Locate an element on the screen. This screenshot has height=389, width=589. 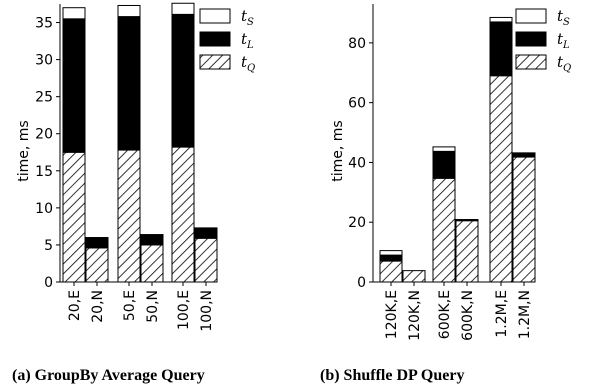
x-tick-label: 120K,N is located at coordinates (415, 315).